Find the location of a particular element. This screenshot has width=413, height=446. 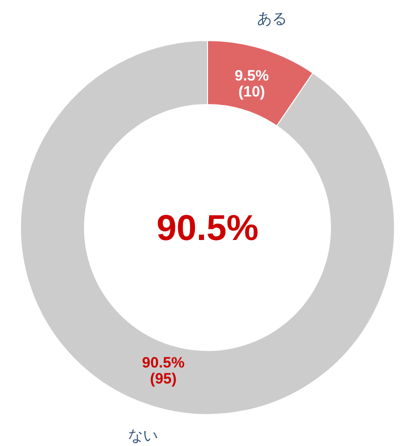

slice-label: ない is located at coordinates (143, 435).